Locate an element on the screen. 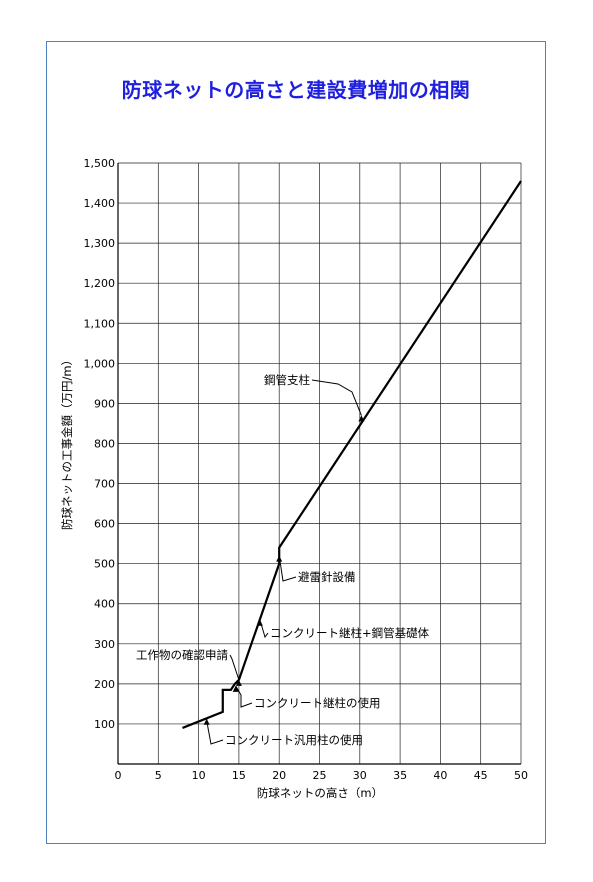  annotation-label: 避雷針設備 is located at coordinates (327, 577).